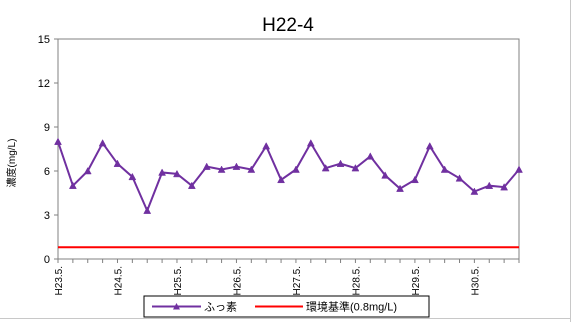 The height and width of the screenshot is (322, 581). I want to click on y-tick-label: 0, so click(47, 260).